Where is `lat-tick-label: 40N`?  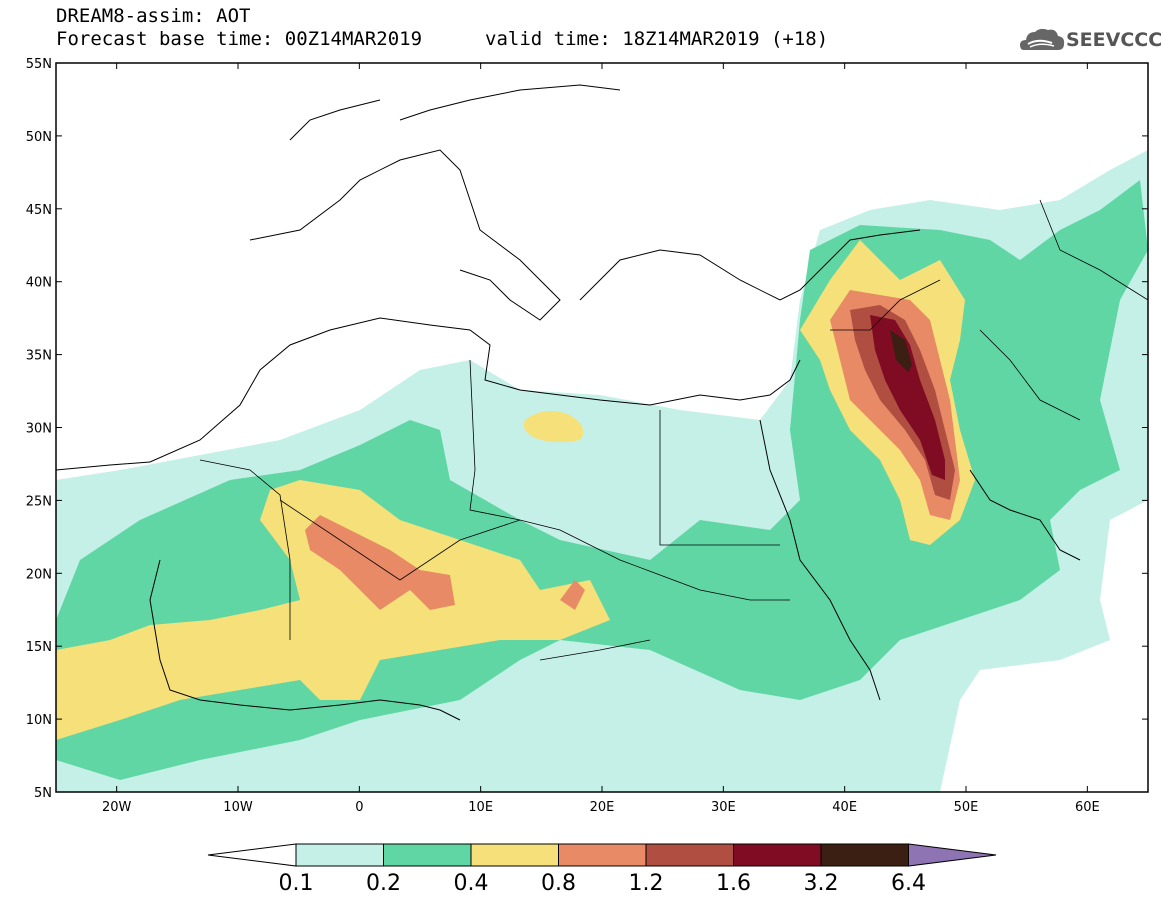
lat-tick-label: 40N is located at coordinates (39, 283).